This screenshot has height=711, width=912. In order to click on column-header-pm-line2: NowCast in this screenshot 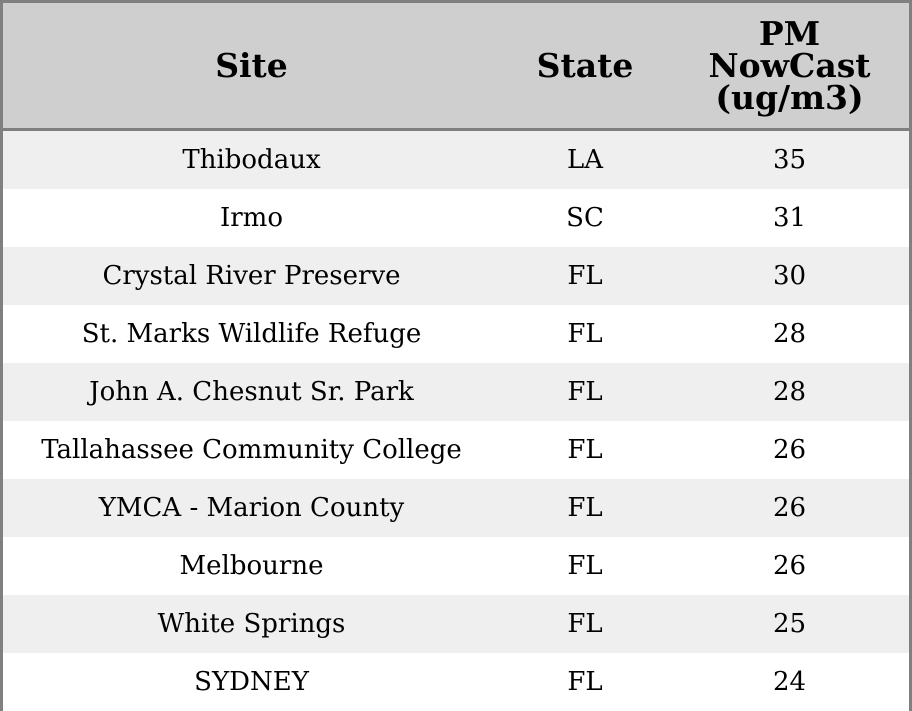, I will do `click(789, 65)`.